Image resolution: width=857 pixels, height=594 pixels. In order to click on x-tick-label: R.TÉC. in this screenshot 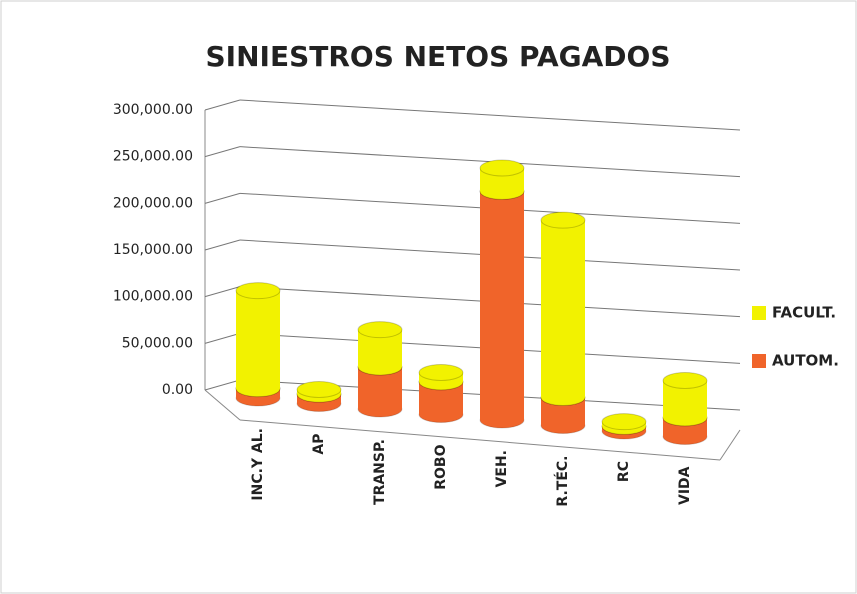, I will do `click(562, 481)`.